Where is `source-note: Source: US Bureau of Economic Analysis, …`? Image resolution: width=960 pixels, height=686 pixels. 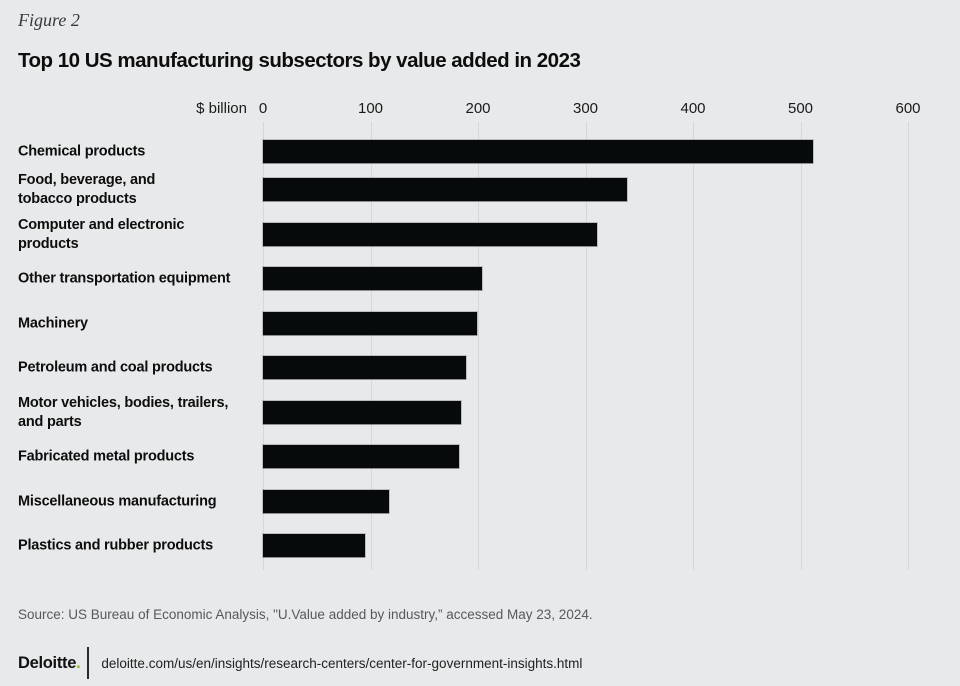
source-note: Source: US Bureau of Economic Analysis, … is located at coordinates (305, 614).